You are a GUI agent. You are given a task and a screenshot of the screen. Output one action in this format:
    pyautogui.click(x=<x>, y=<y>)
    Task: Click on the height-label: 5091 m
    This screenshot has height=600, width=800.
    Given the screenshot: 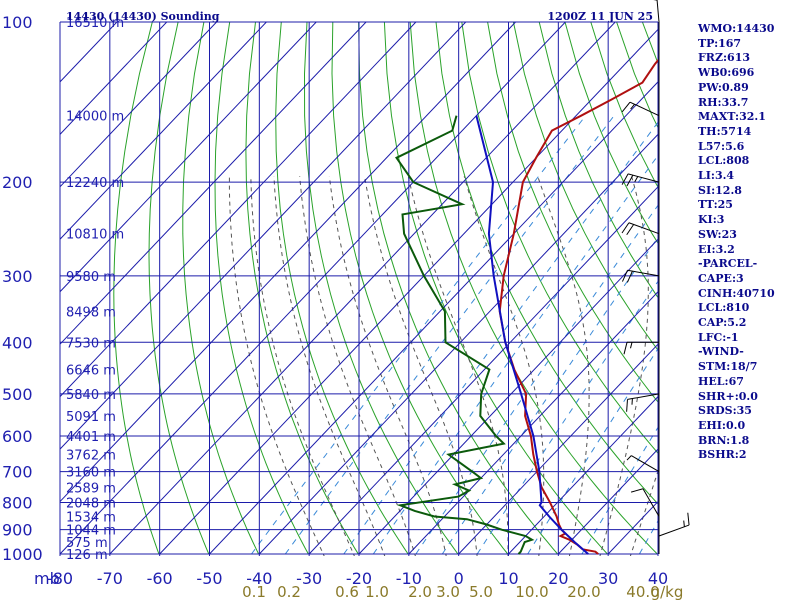 What is the action you would take?
    pyautogui.click(x=91, y=417)
    